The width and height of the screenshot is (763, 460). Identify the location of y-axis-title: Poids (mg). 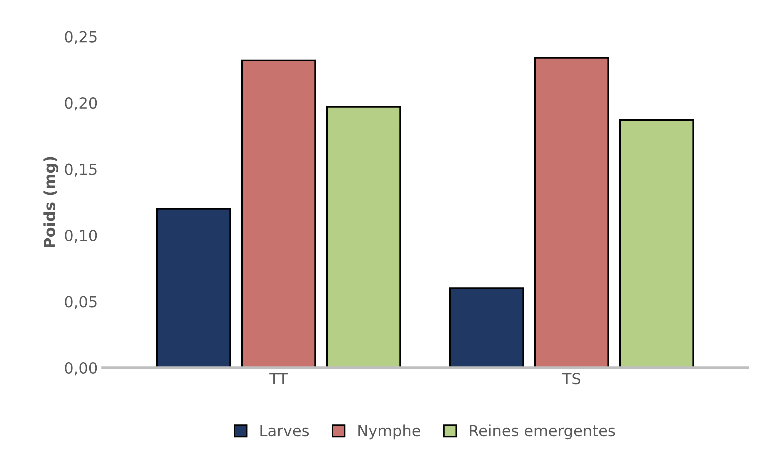
(51, 202).